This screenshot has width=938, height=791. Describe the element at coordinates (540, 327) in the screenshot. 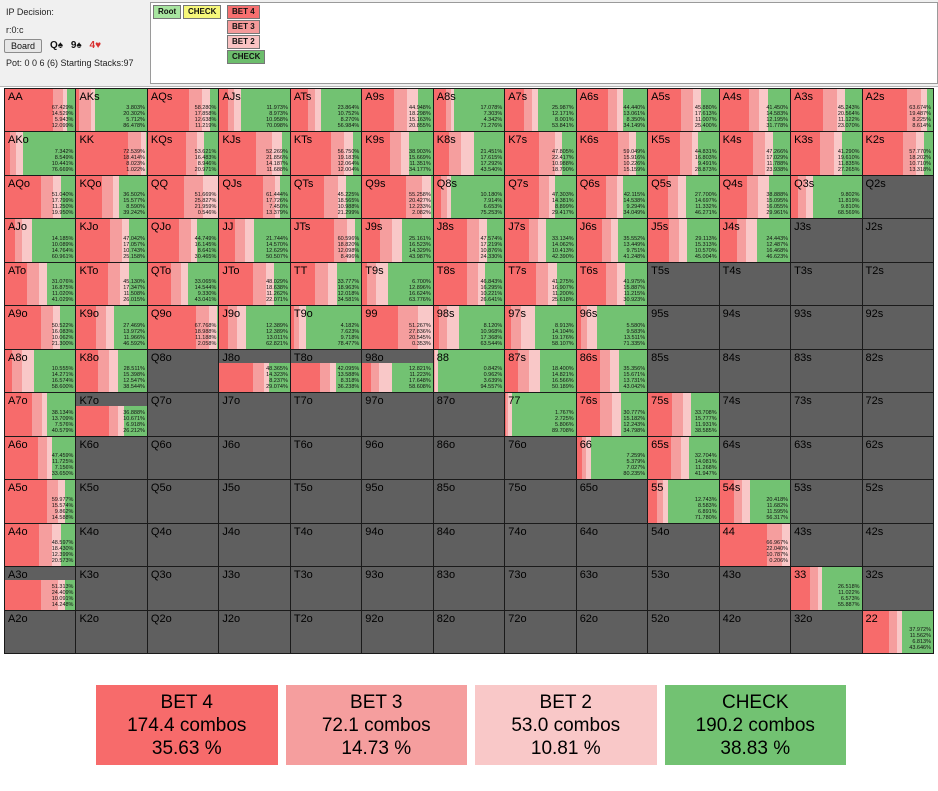

I see `hand-cell-97s: 8.913% 14.104% 19.176% 58.107% 97s` at that location.